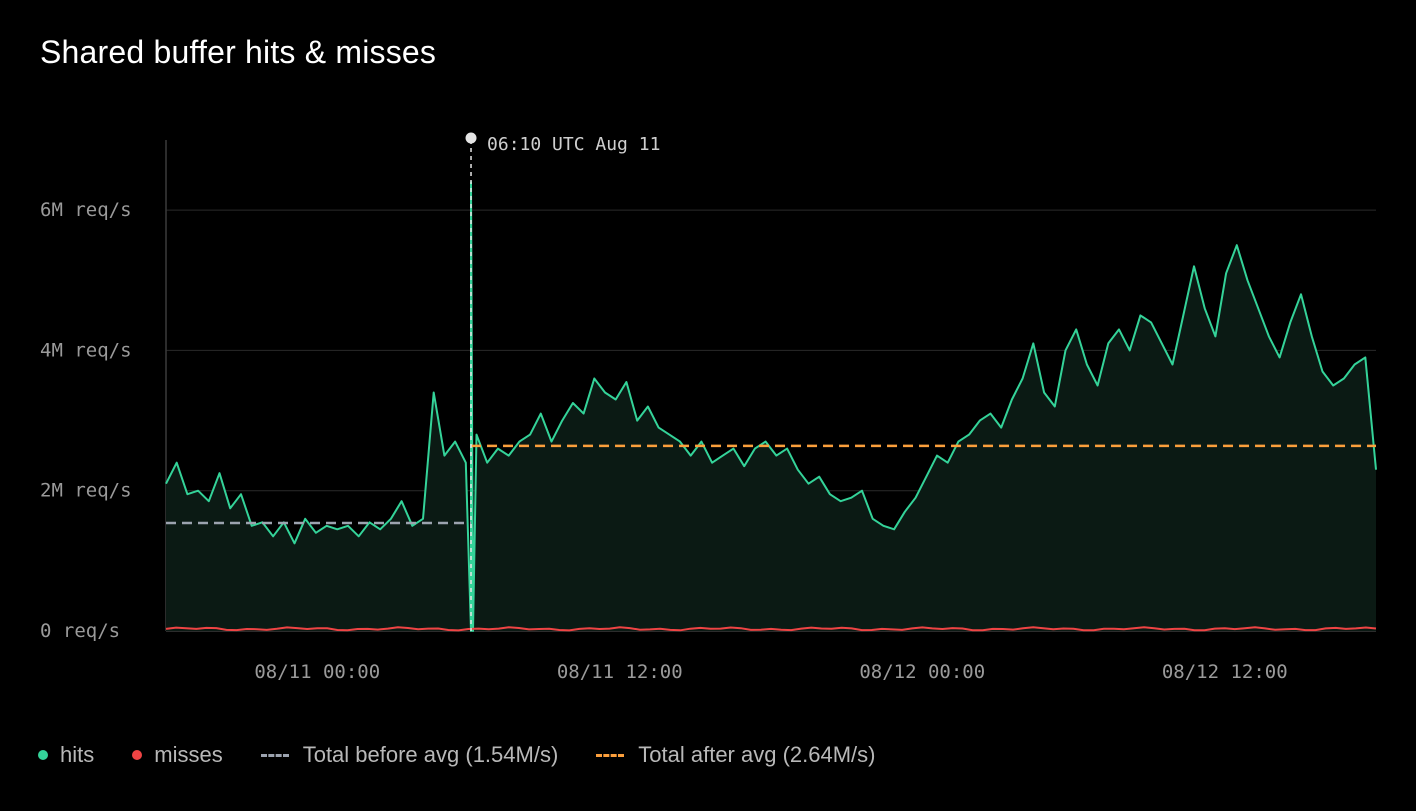 The height and width of the screenshot is (811, 1416). I want to click on marker-label: 06:10 UTC Aug 11, so click(573, 144).